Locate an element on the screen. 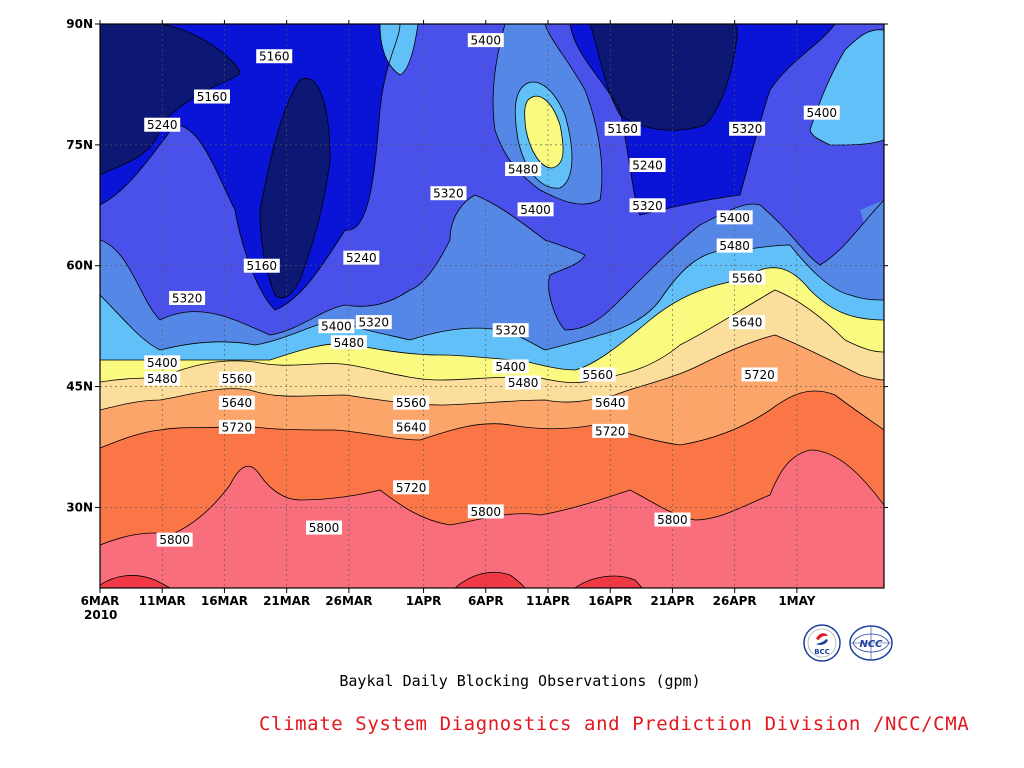 The width and height of the screenshot is (1024, 768). contour-label-text: 5240 is located at coordinates (361, 258).